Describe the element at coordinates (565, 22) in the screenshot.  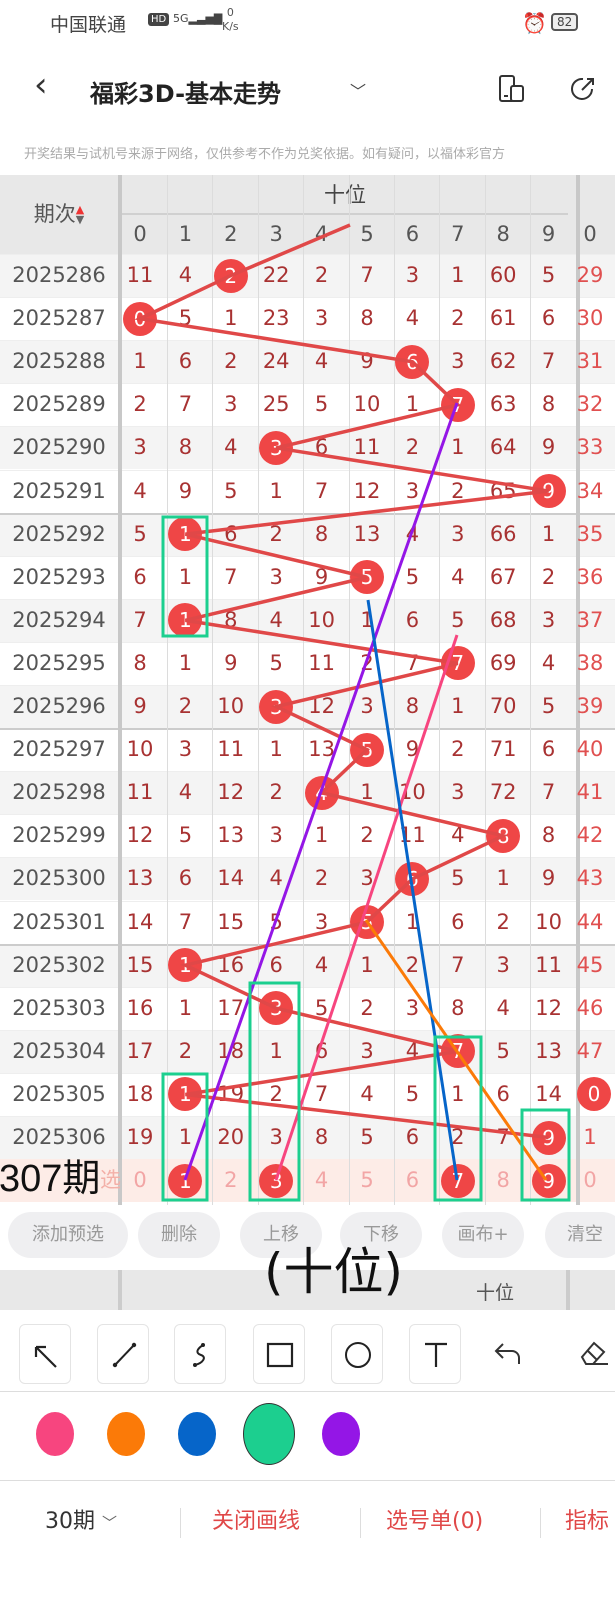
I see `battery-icon: 82` at that location.